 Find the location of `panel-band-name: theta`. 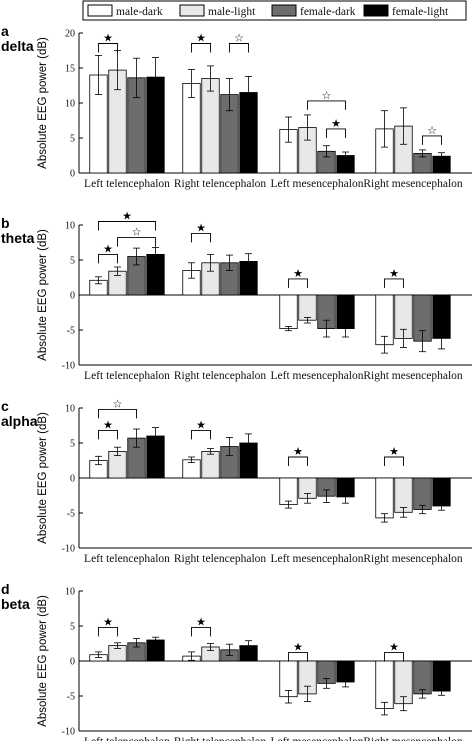

panel-band-name: theta is located at coordinates (18, 238).